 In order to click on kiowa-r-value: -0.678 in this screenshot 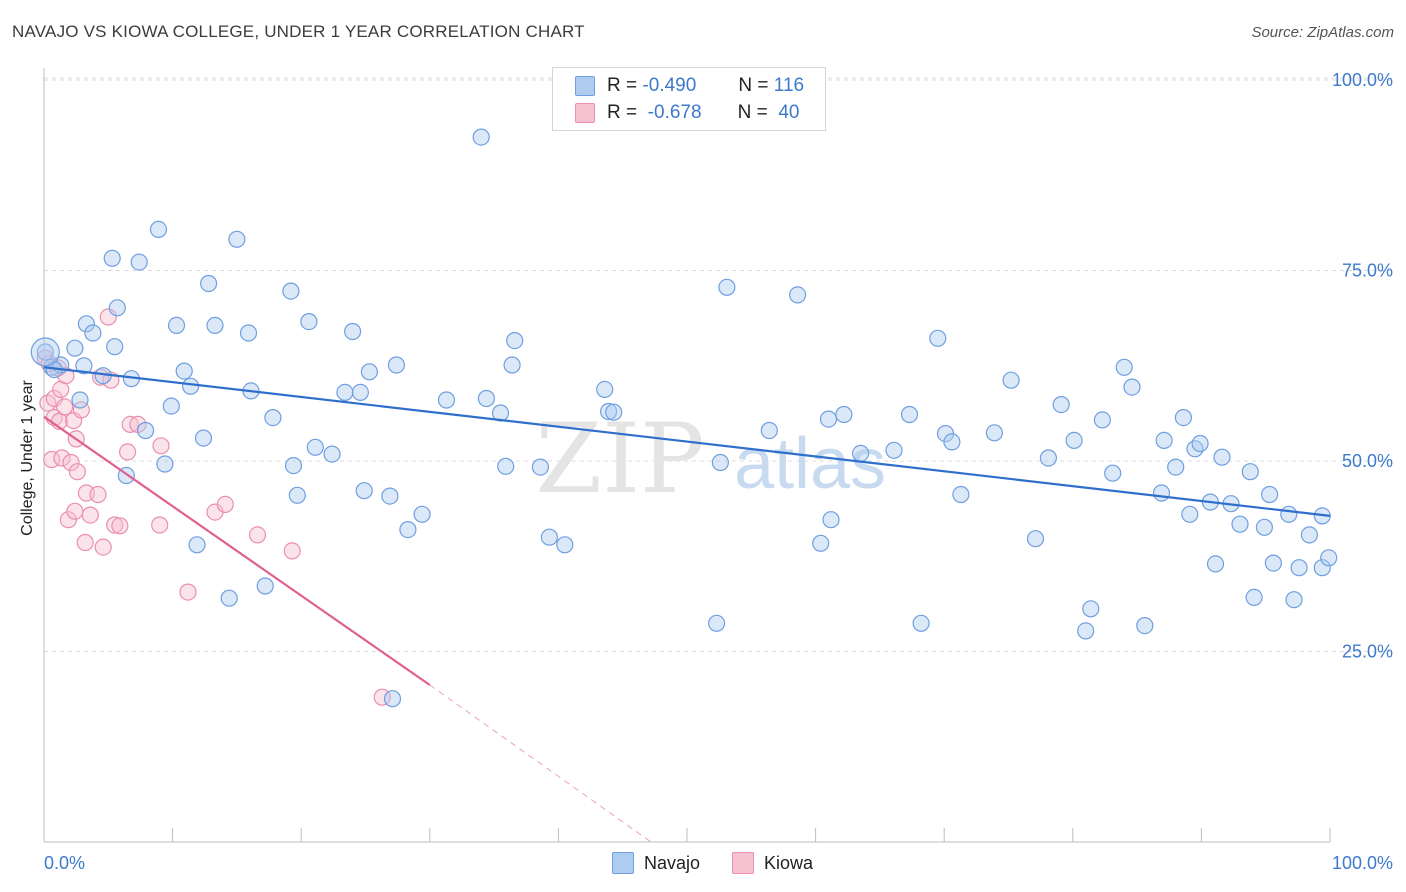, I will do `click(674, 112)`.